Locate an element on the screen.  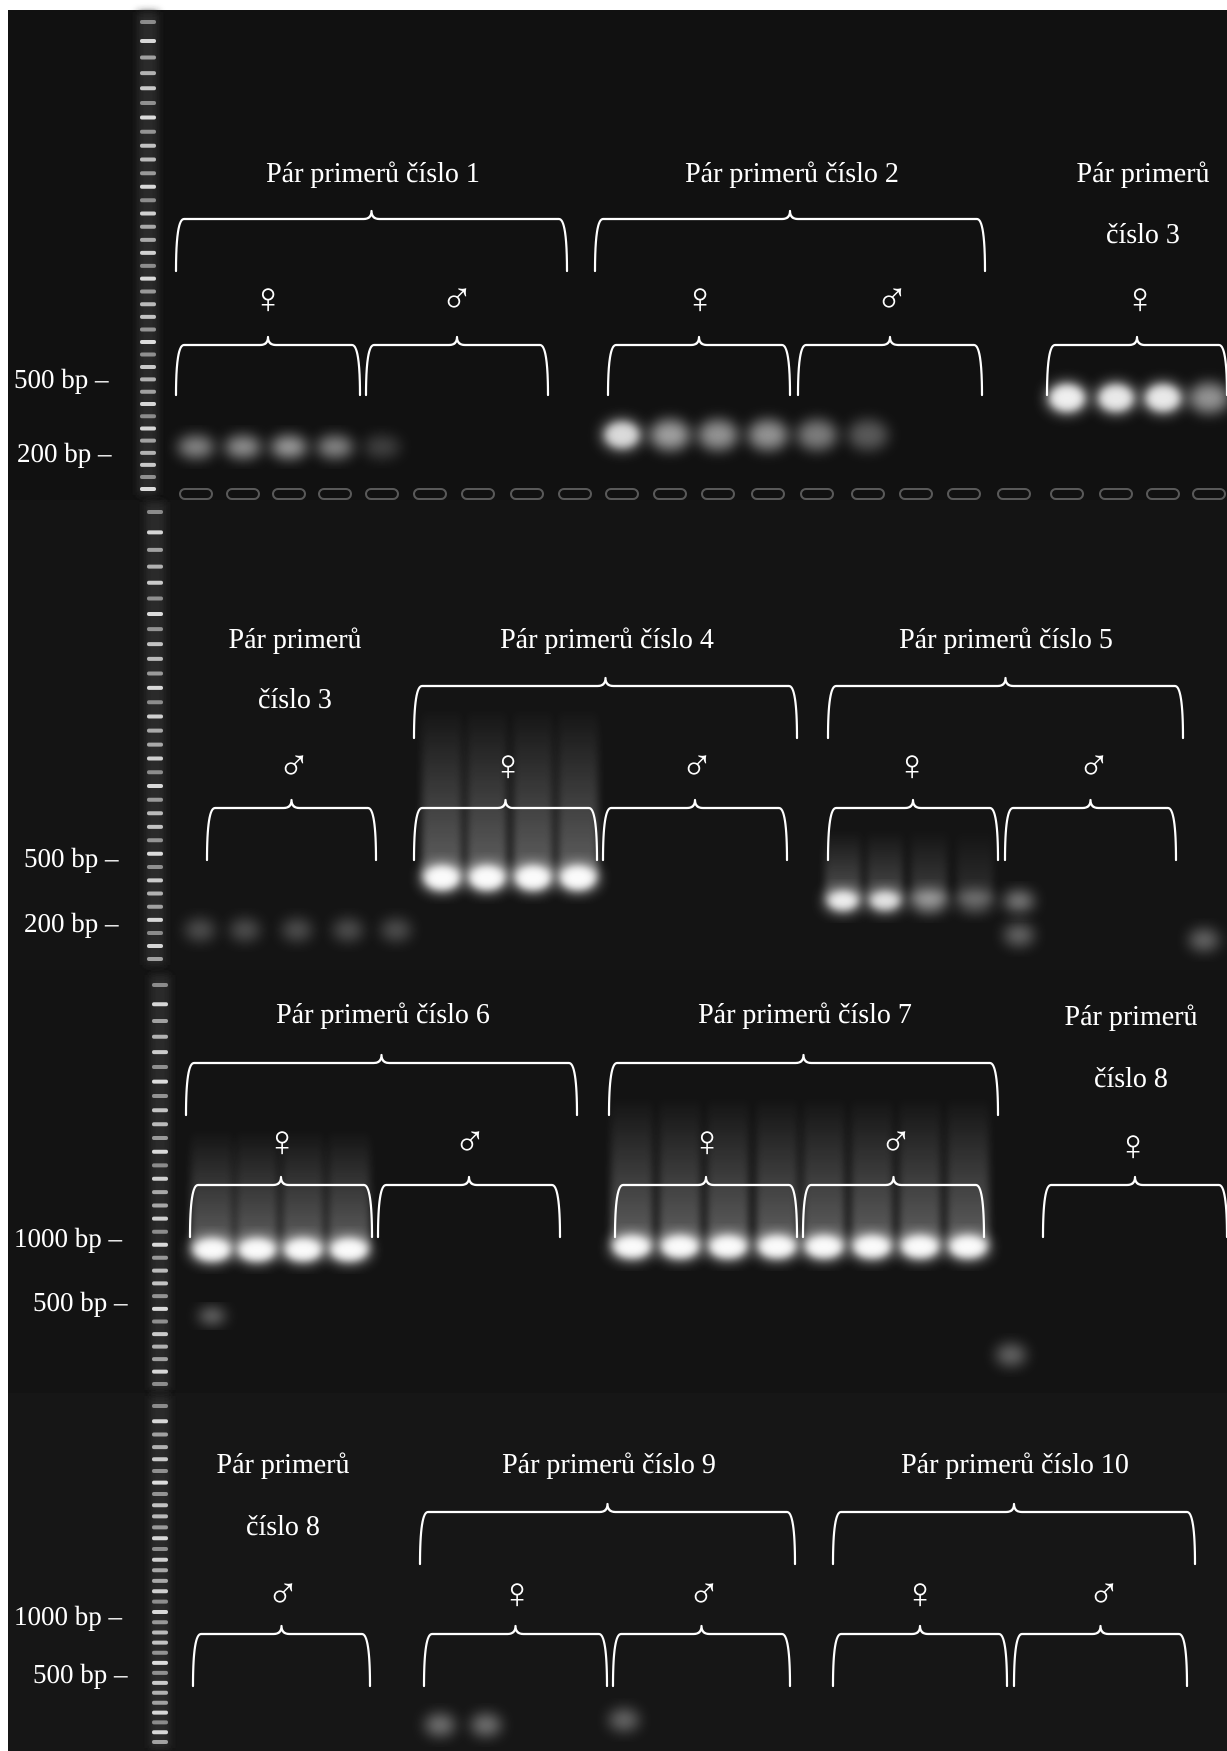
group-title: číslo 8 is located at coordinates (283, 1526).